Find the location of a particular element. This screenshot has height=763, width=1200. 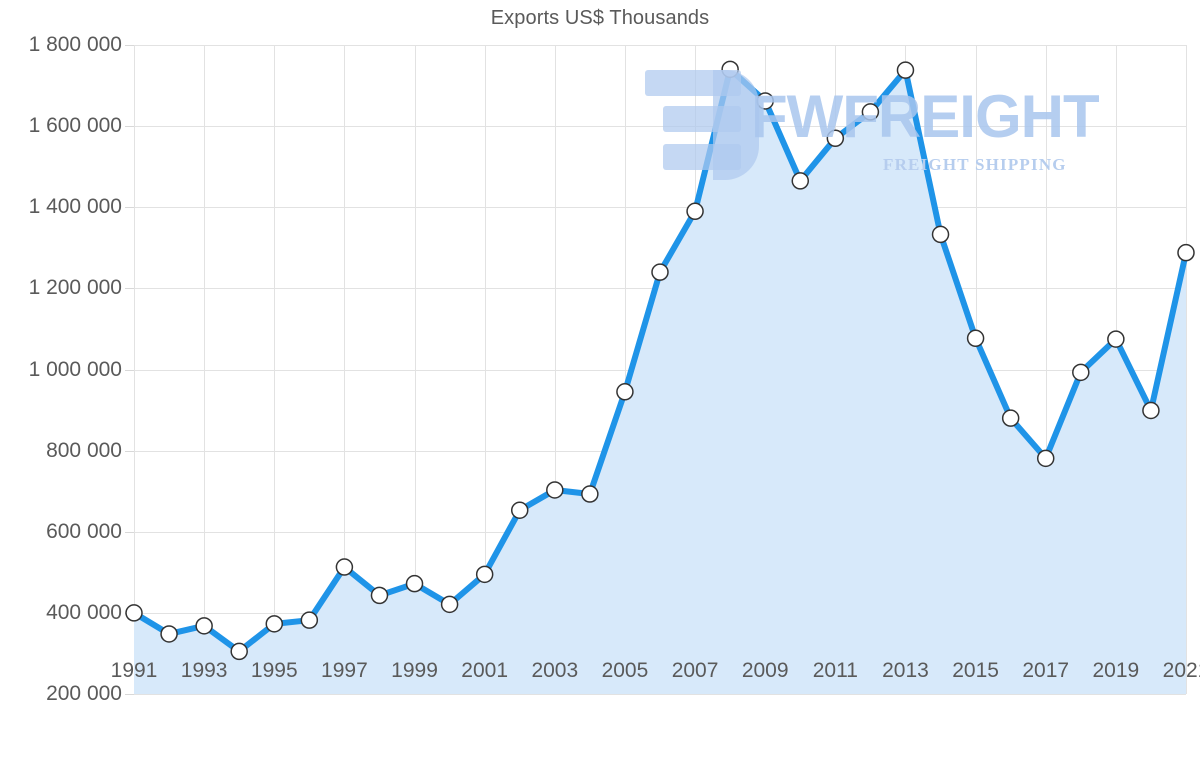

x-axis-tick-label: 2009 is located at coordinates (765, 670).